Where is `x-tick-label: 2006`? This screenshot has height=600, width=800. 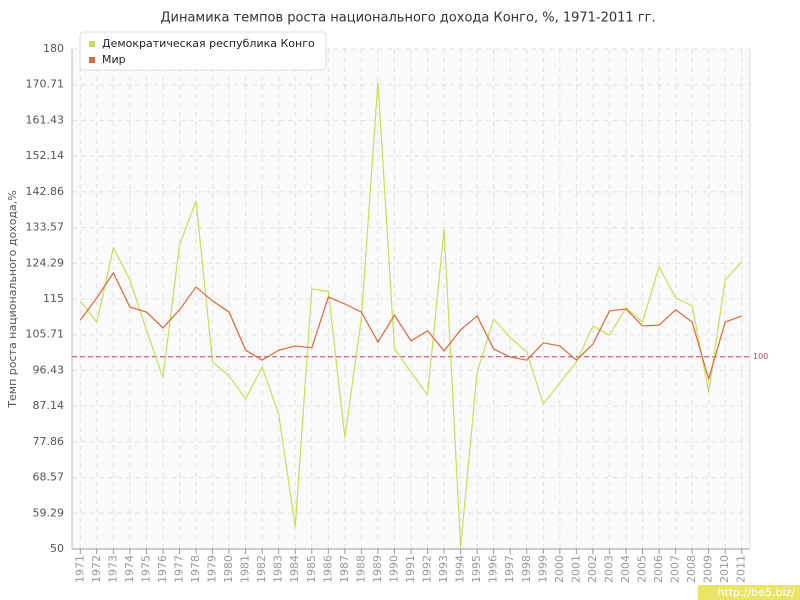
x-tick-label: 2006 is located at coordinates (658, 569).